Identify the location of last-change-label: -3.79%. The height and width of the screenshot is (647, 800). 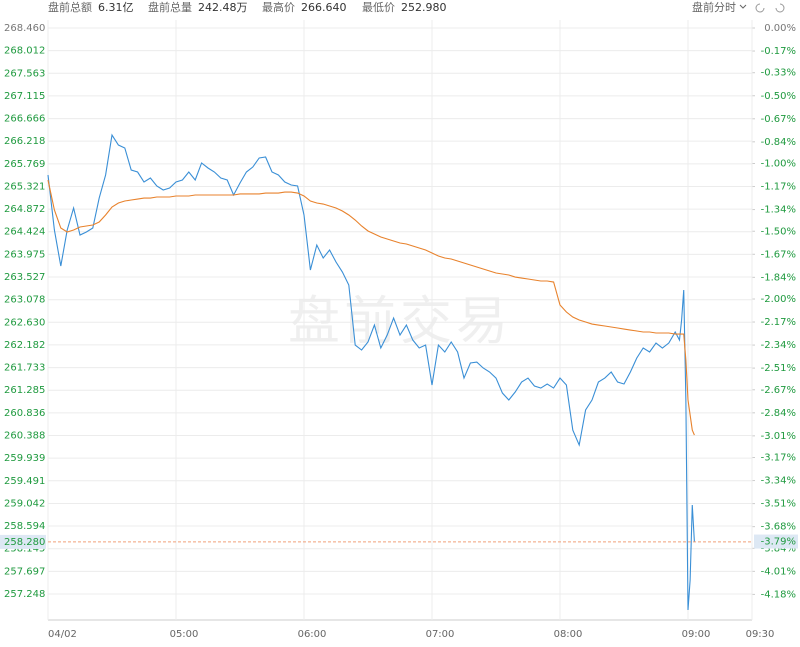
(778, 542).